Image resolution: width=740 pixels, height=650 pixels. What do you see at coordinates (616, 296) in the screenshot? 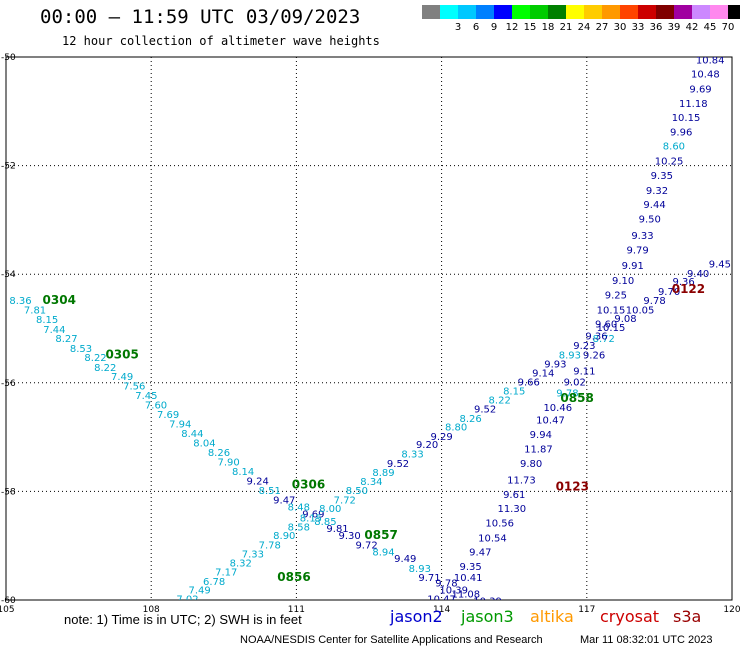
I see `swh-value: 9.25` at bounding box center [616, 296].